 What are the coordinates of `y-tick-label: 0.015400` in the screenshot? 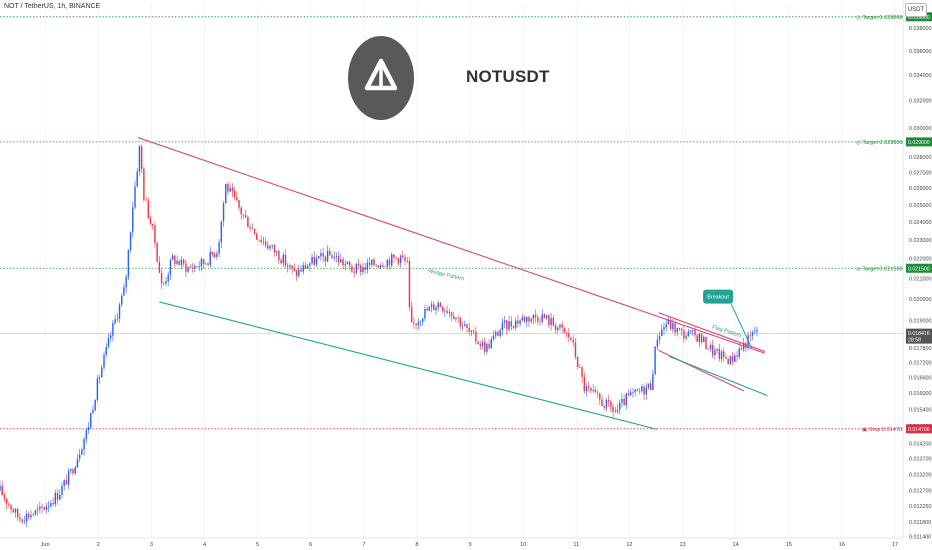 It's located at (920, 410).